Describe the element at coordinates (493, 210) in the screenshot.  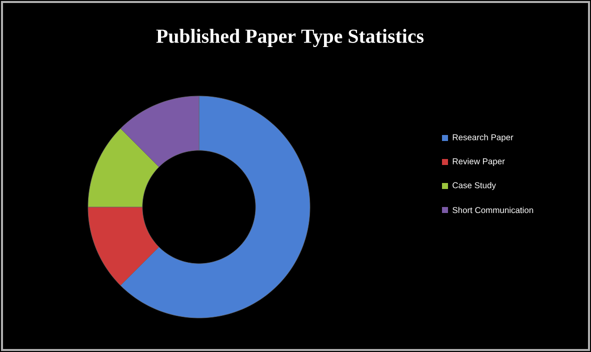
I see `legend-label: Short Communication` at that location.